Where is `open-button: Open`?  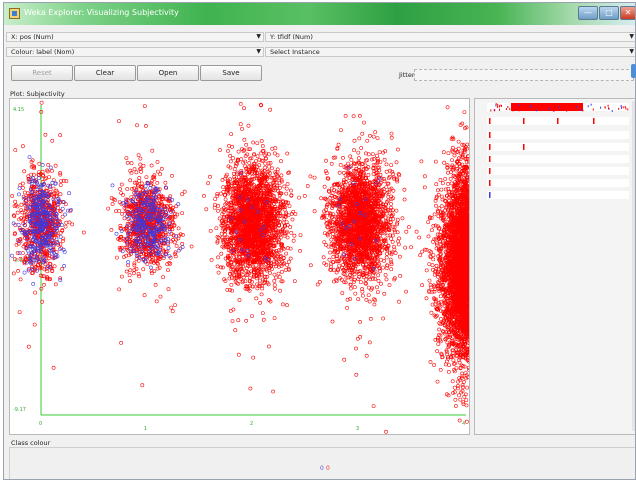
open-button: Open is located at coordinates (168, 73).